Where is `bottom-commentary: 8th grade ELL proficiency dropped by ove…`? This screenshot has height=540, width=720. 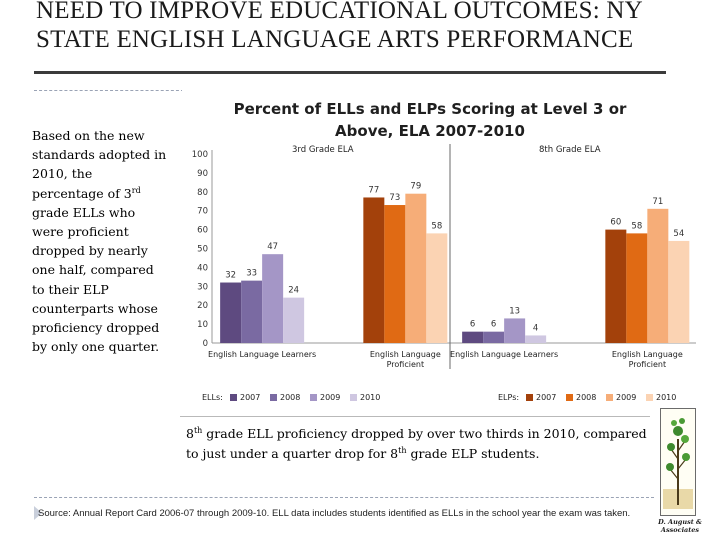 bottom-commentary: 8th grade ELL proficiency dropped by ove… is located at coordinates (416, 443).